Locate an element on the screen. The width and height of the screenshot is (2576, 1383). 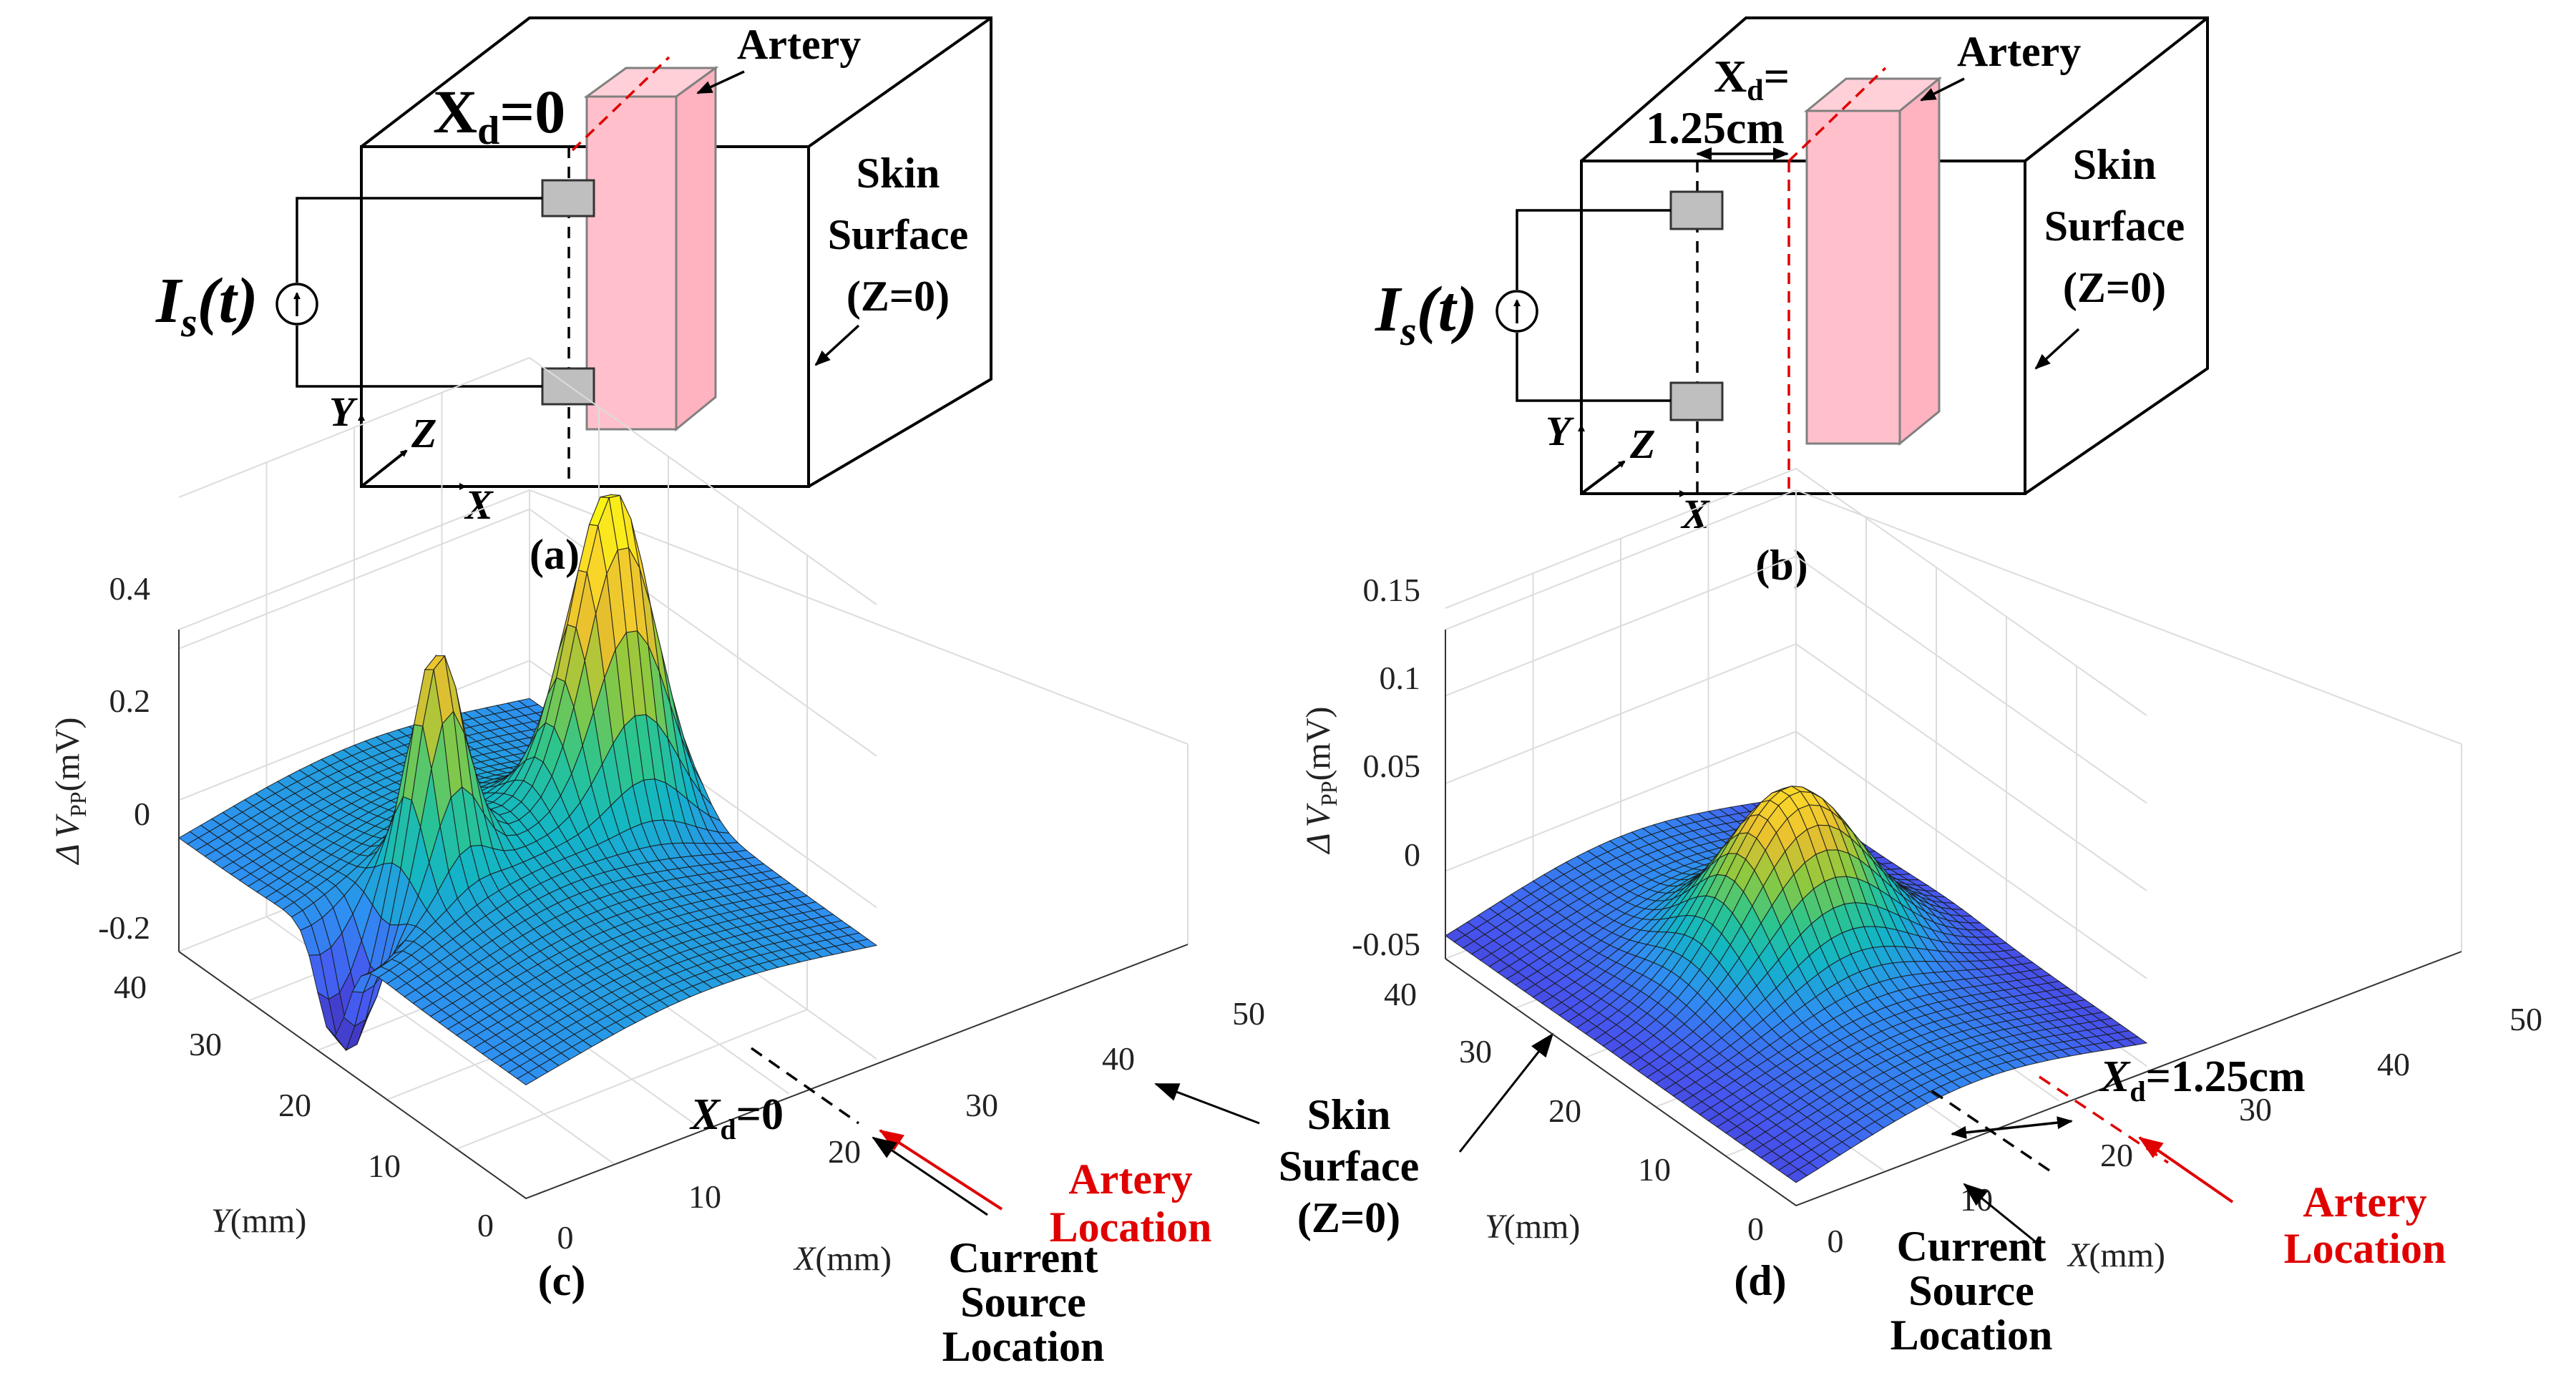
ytick-d-2: 20 is located at coordinates (1564, 1111).